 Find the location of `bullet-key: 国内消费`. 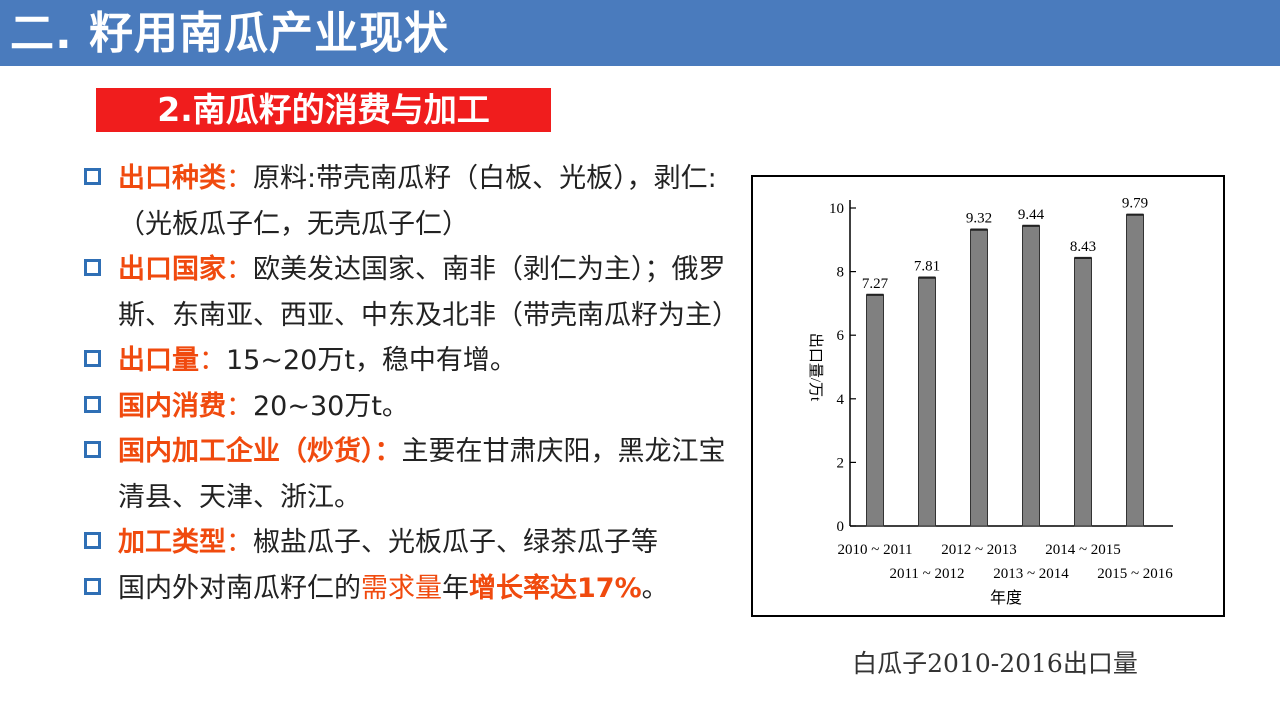

bullet-key: 国内消费 is located at coordinates (172, 406).